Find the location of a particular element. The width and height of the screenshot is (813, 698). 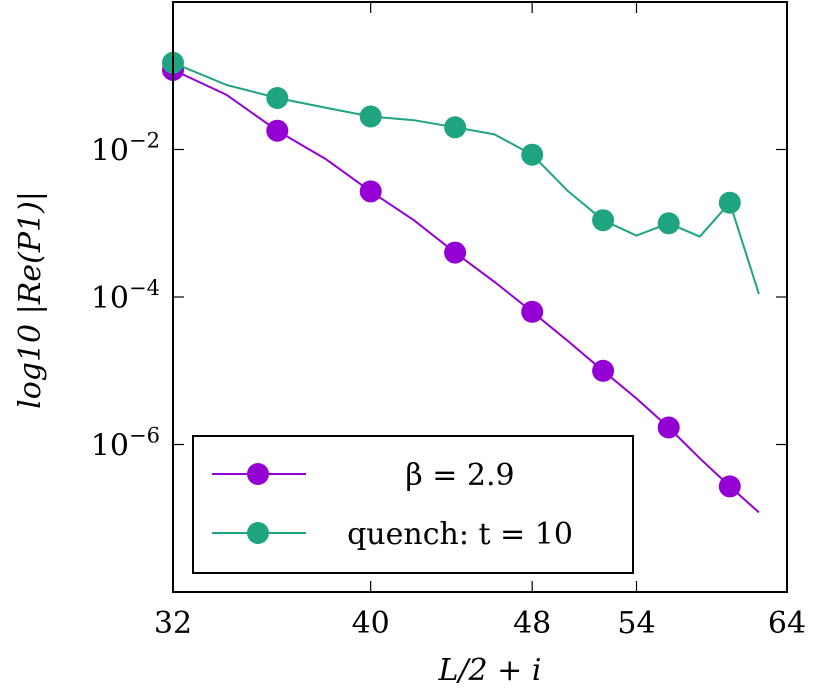

x-tick-label: 32 is located at coordinates (173, 623).